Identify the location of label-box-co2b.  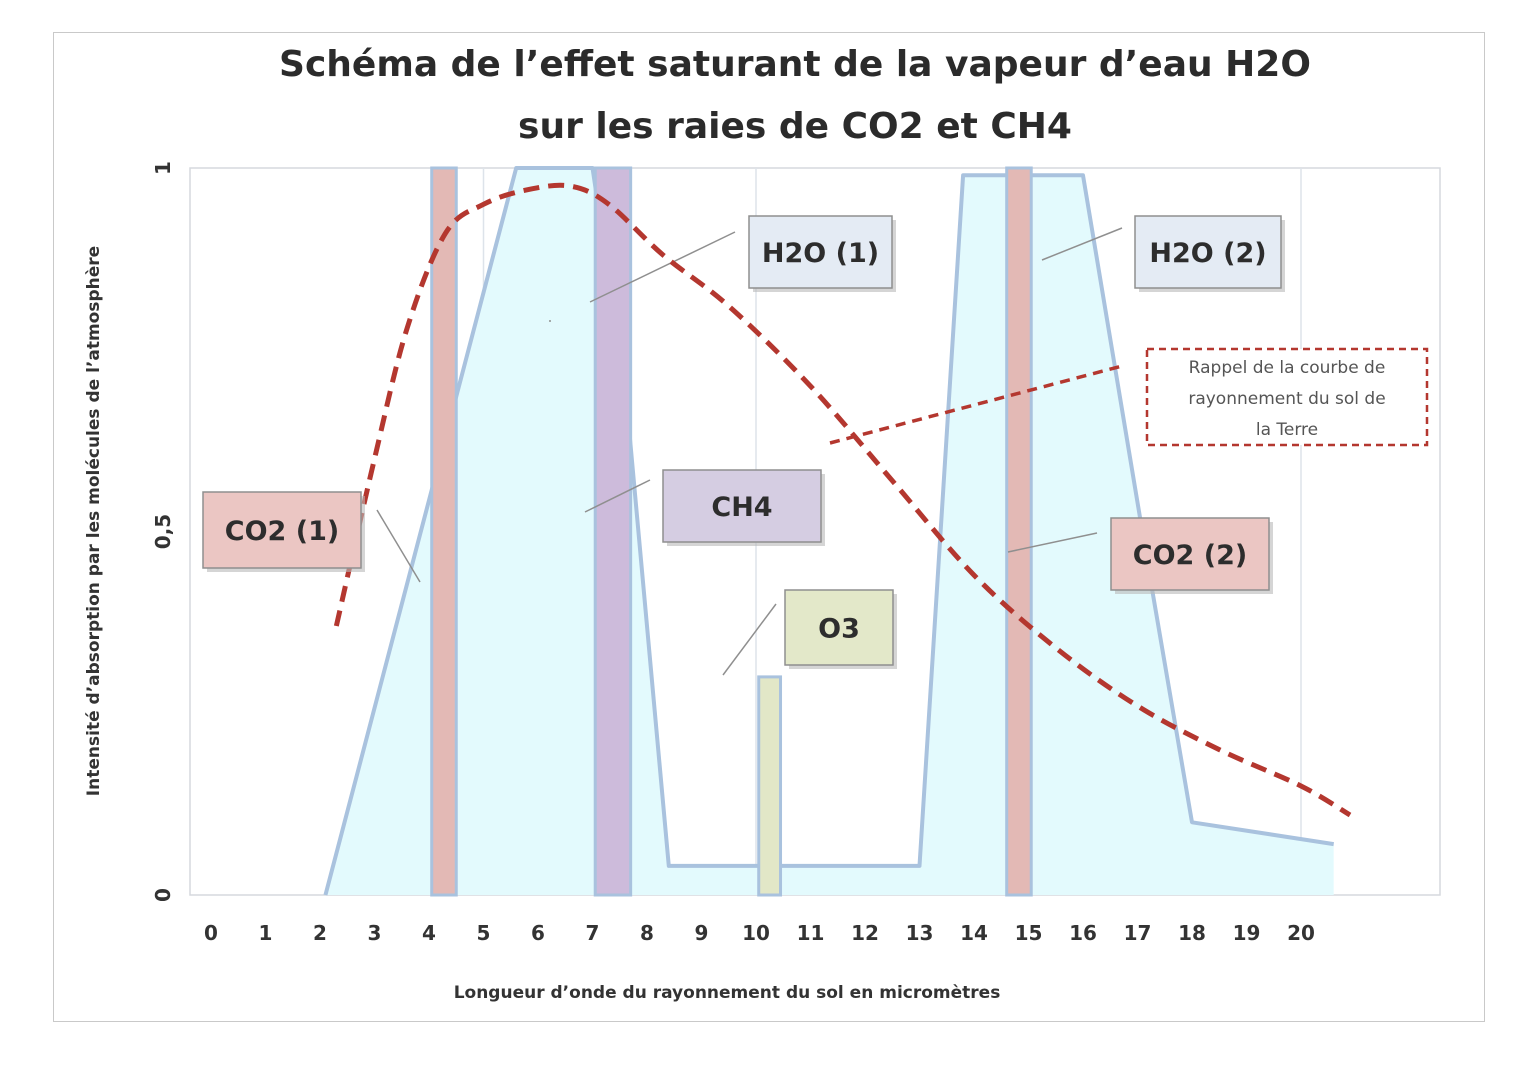
(1190, 554).